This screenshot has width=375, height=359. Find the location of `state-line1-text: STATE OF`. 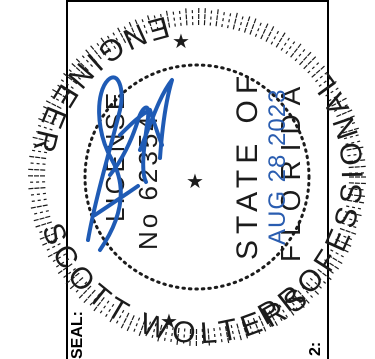

state-line1-text: STATE OF is located at coordinates (247, 165).